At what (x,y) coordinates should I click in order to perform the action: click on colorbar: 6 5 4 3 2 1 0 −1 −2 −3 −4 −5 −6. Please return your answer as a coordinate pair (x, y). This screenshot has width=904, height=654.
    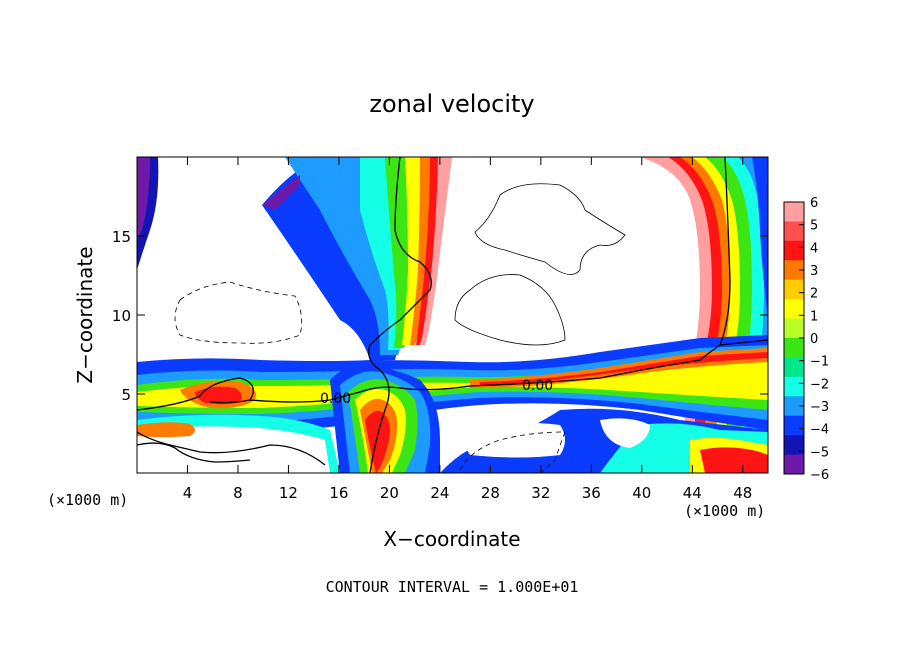
    Looking at the image, I should click on (806, 339).